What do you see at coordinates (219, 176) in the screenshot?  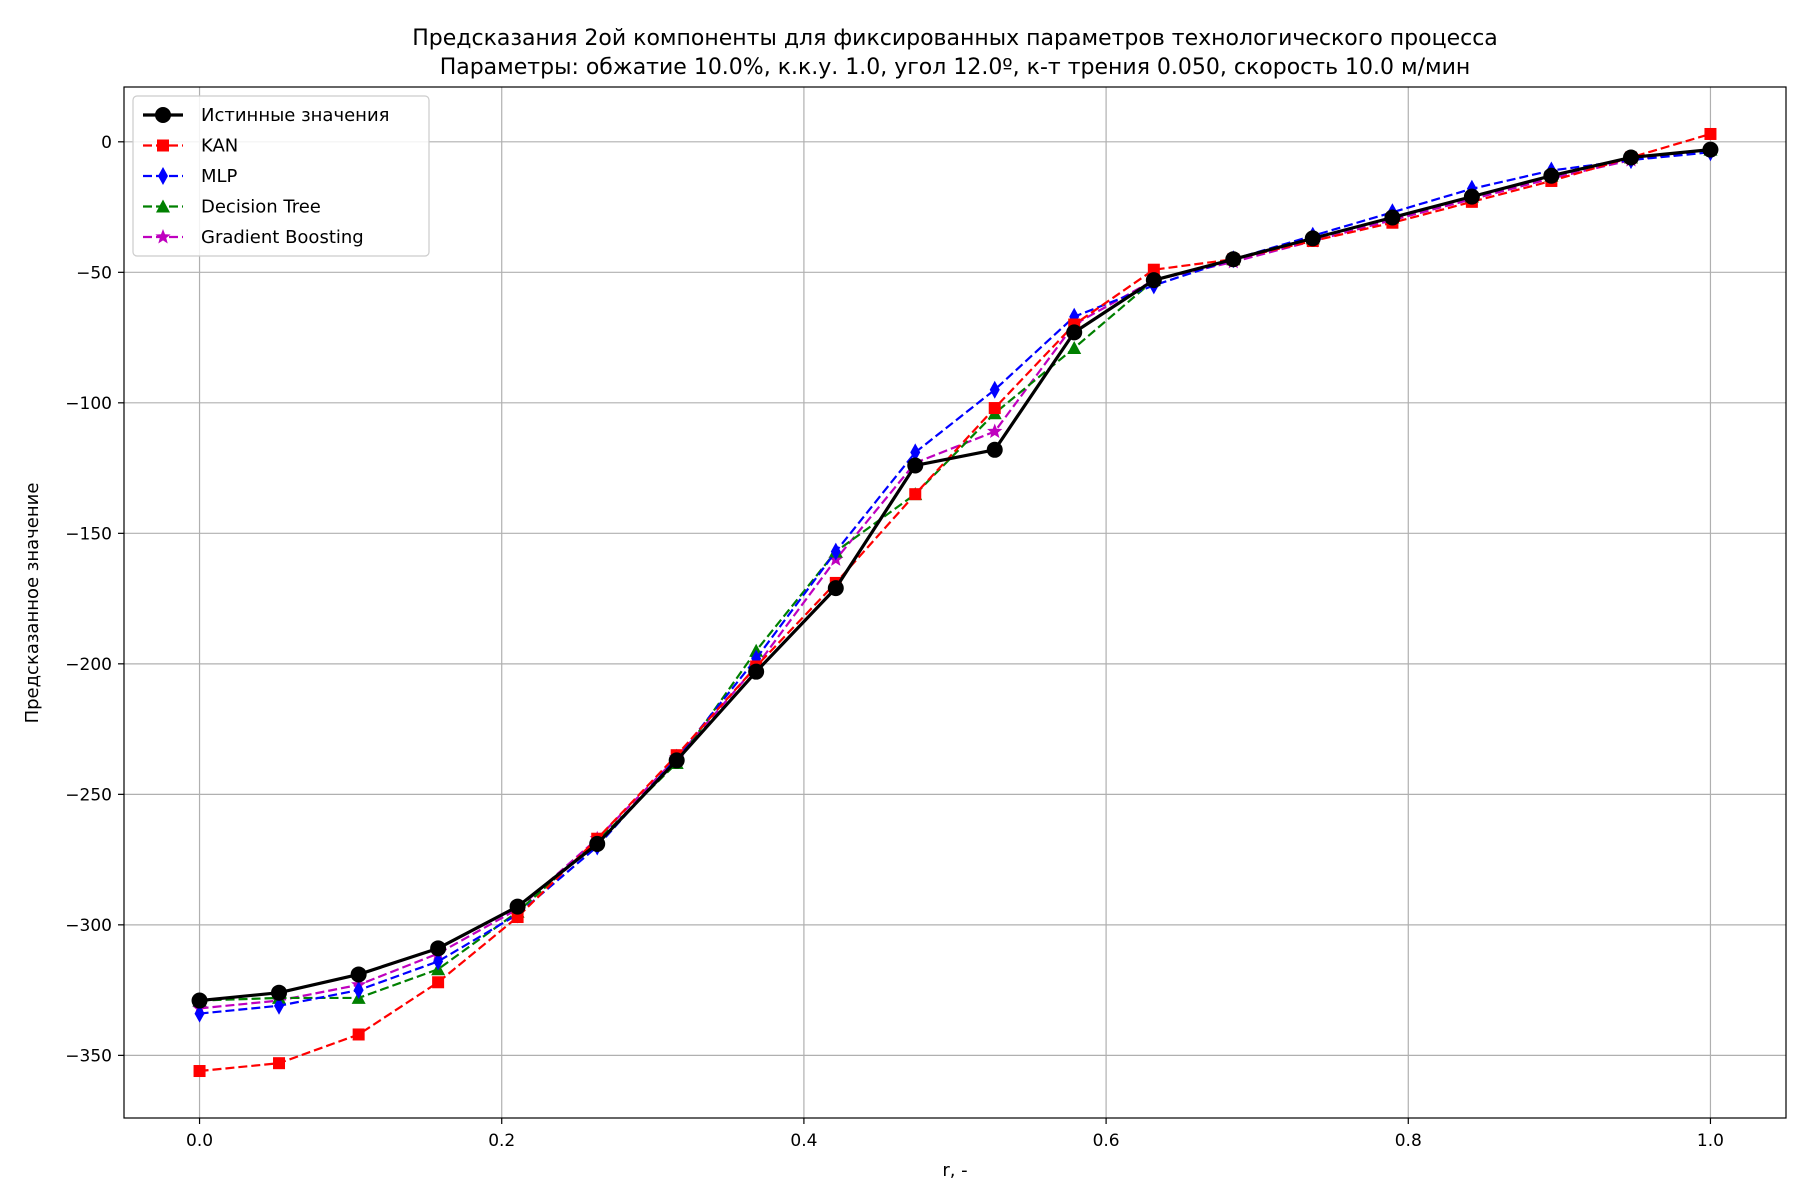 I see `legend-label: MLP` at bounding box center [219, 176].